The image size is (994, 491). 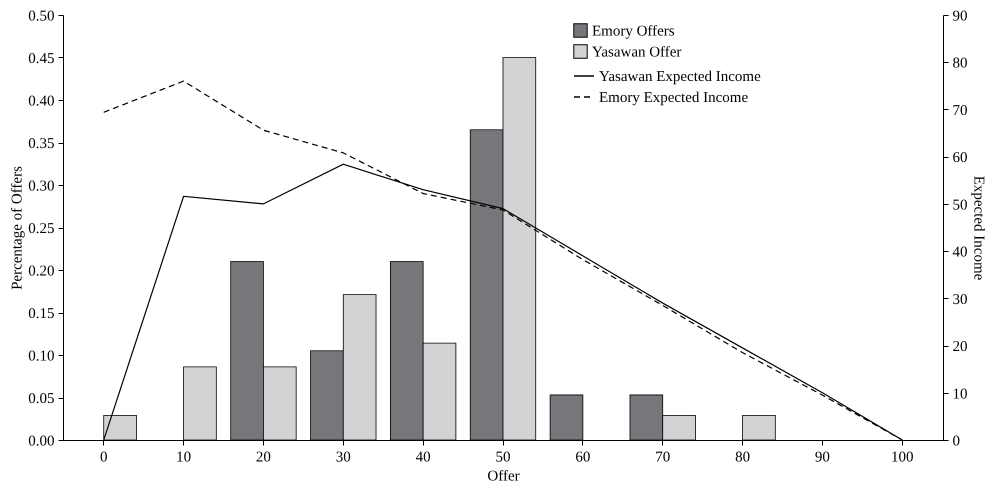 What do you see at coordinates (41, 16) in the screenshot?
I see `y-tick-label: 0.50` at bounding box center [41, 16].